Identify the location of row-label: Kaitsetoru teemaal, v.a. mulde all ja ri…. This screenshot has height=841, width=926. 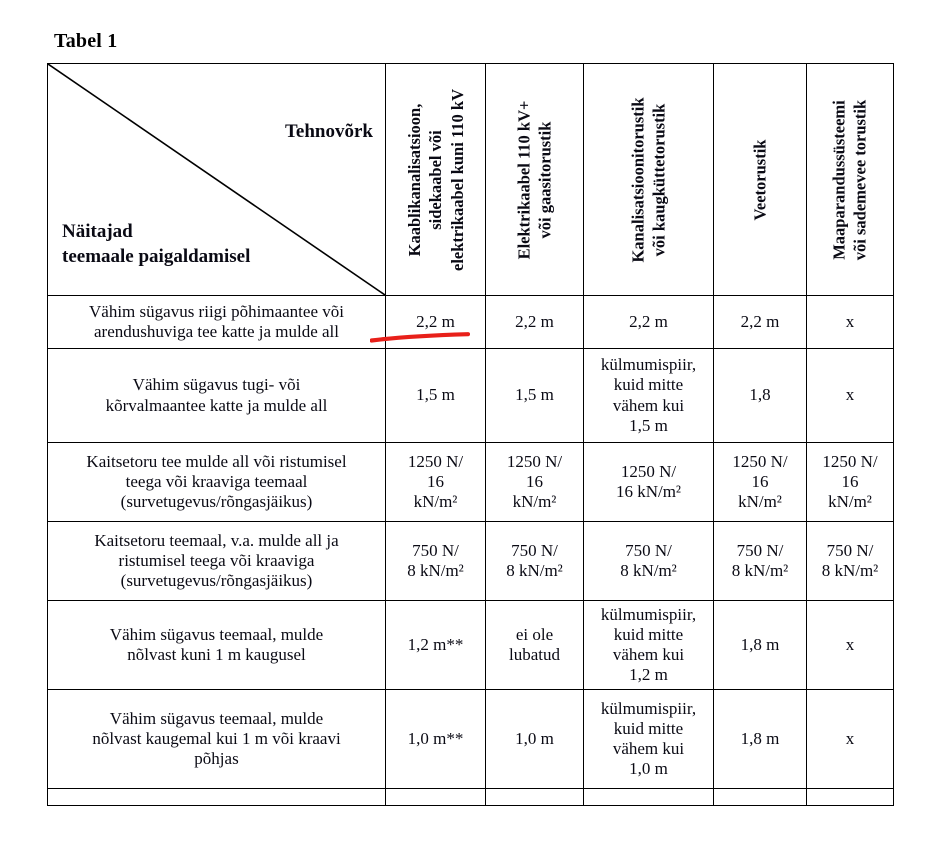
(216, 561).